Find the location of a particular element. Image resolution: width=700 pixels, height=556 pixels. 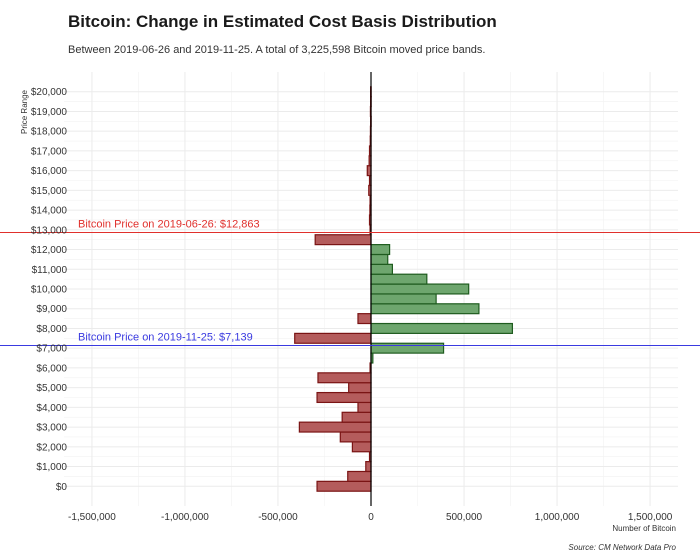

y-tick-label: $2,000 is located at coordinates (51, 447).